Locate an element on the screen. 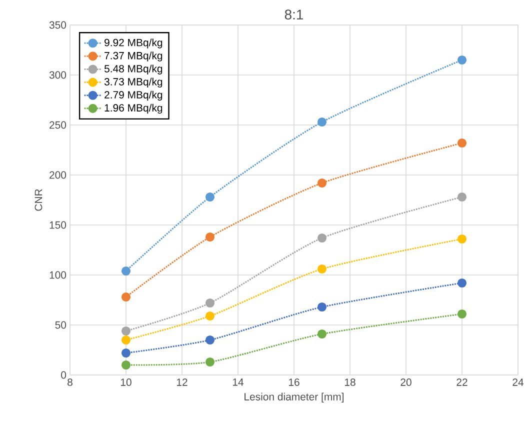 Image resolution: width=526 pixels, height=437 pixels. legend-label: 1.96 MBq/kg is located at coordinates (133, 109).